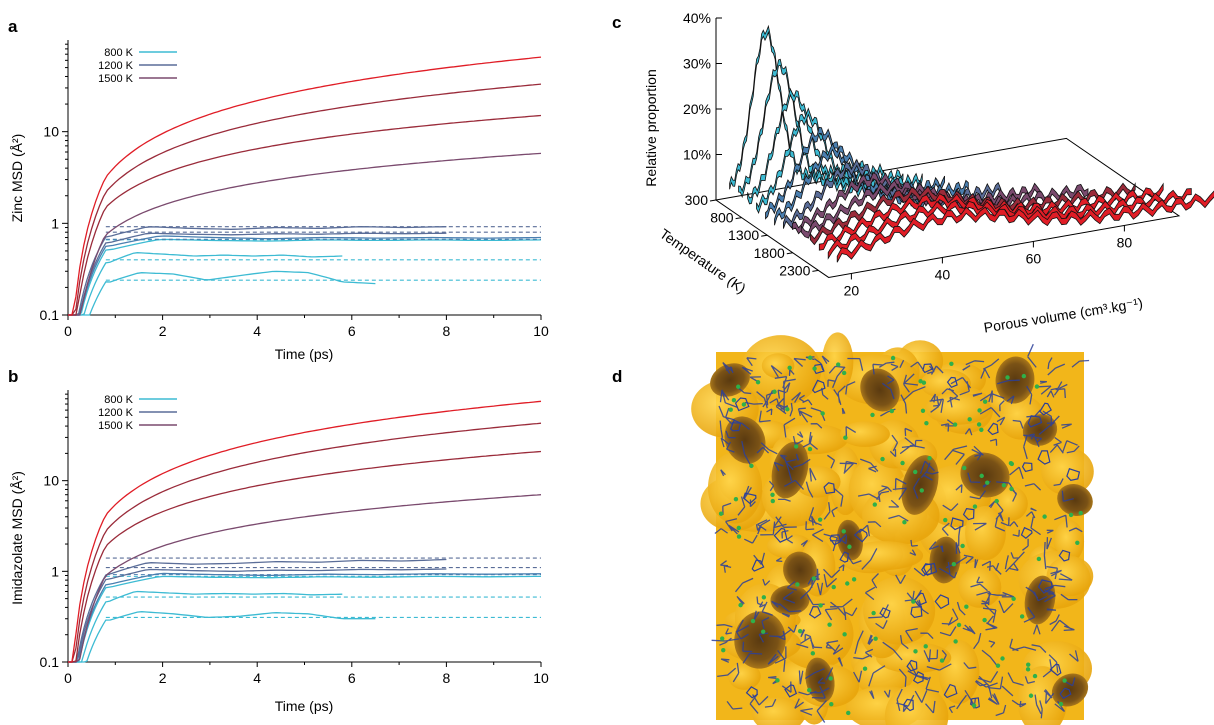  Describe the element at coordinates (1125, 242) in the screenshot. I see `c-x-tick-label: 80` at that location.